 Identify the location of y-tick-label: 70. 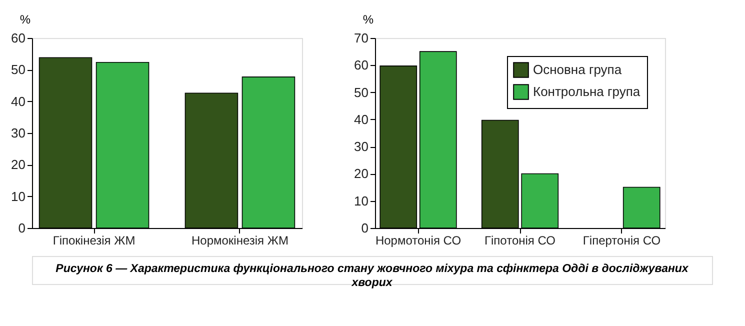
(361, 38).